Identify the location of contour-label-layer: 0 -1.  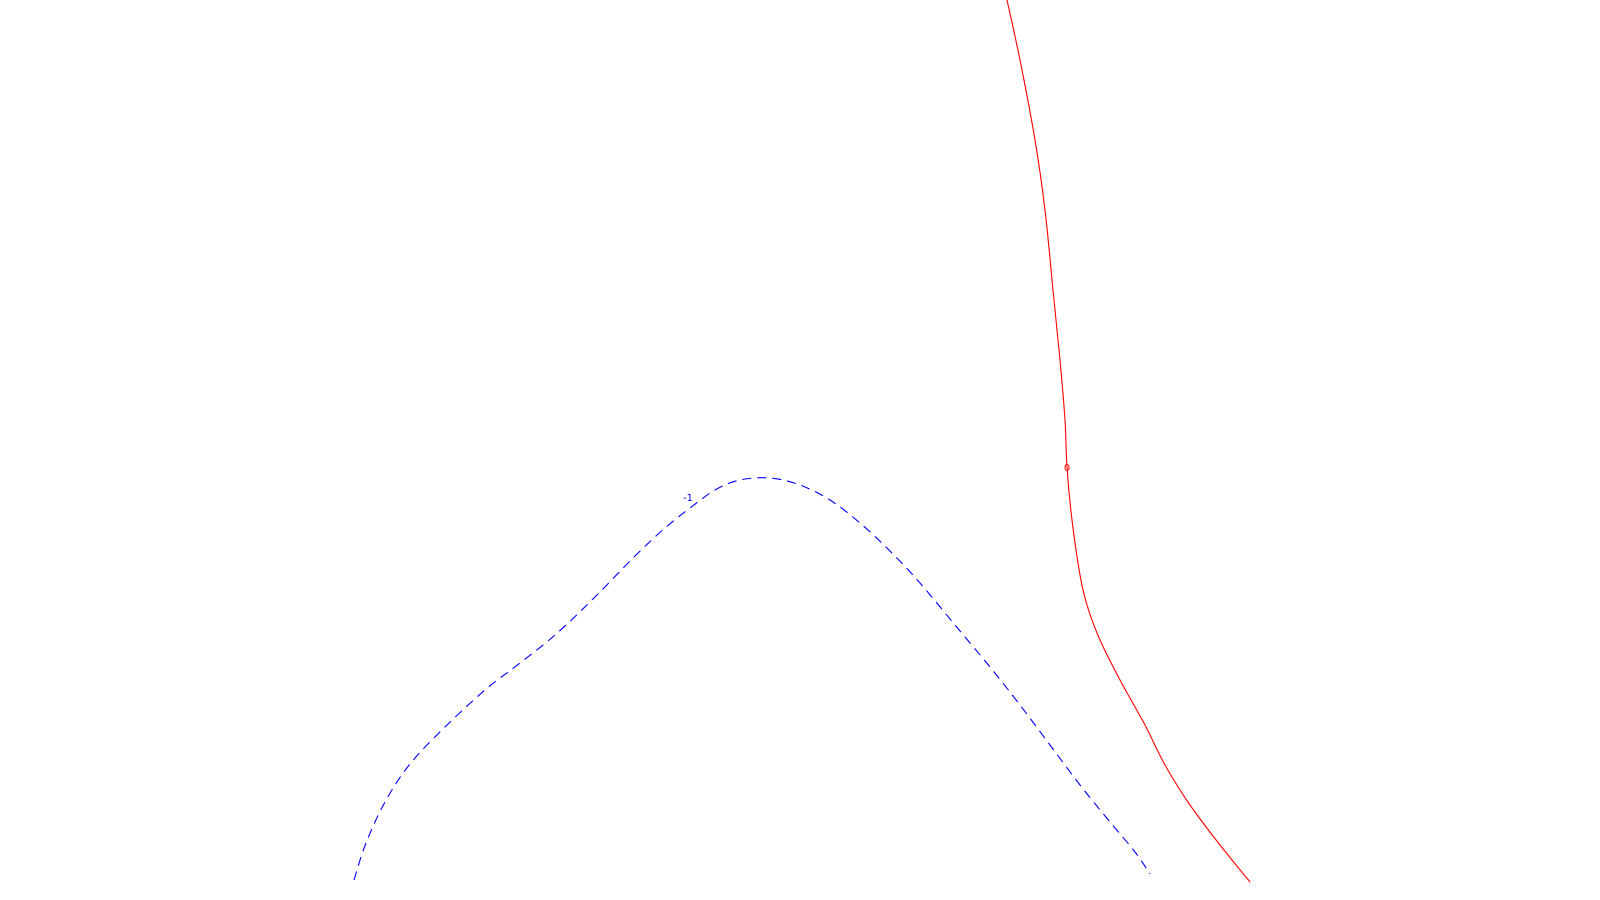
(876, 483).